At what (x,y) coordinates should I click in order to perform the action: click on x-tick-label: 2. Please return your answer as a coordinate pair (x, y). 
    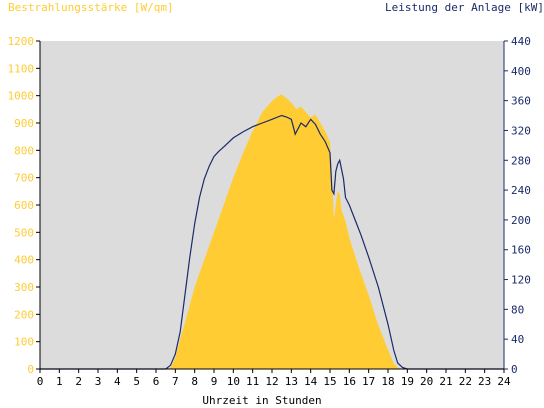
    Looking at the image, I should click on (78, 381).